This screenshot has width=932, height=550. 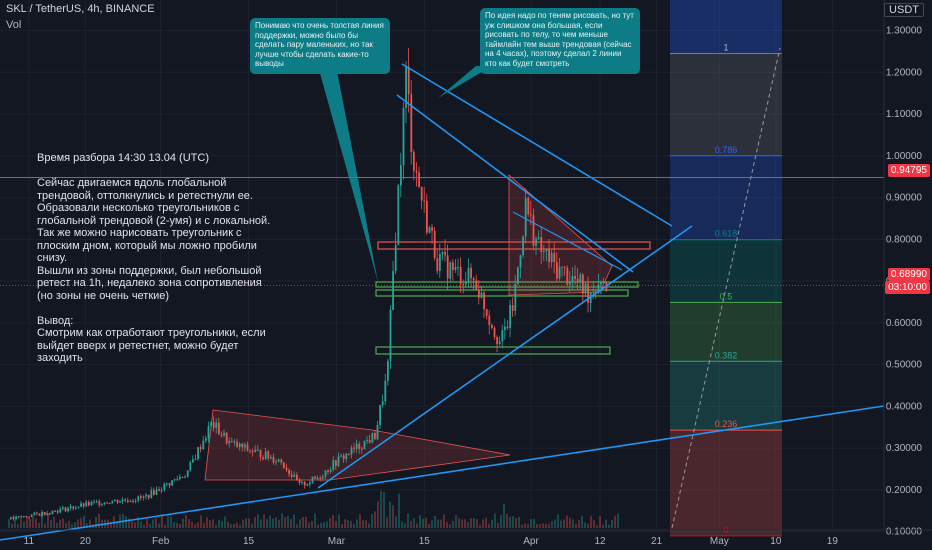 I want to click on fib-label-0: 1, so click(x=725, y=47).